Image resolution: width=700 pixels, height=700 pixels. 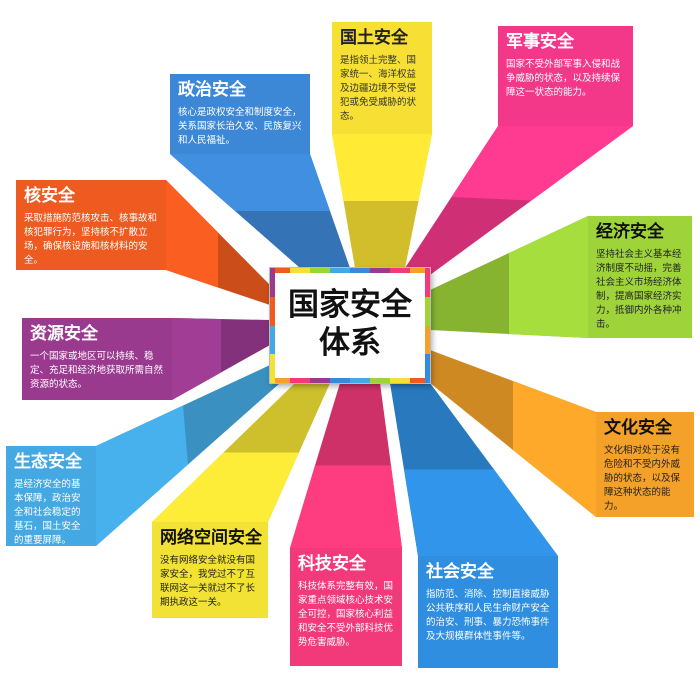 I want to click on card-military-title: 军事安全, so click(x=540, y=42).